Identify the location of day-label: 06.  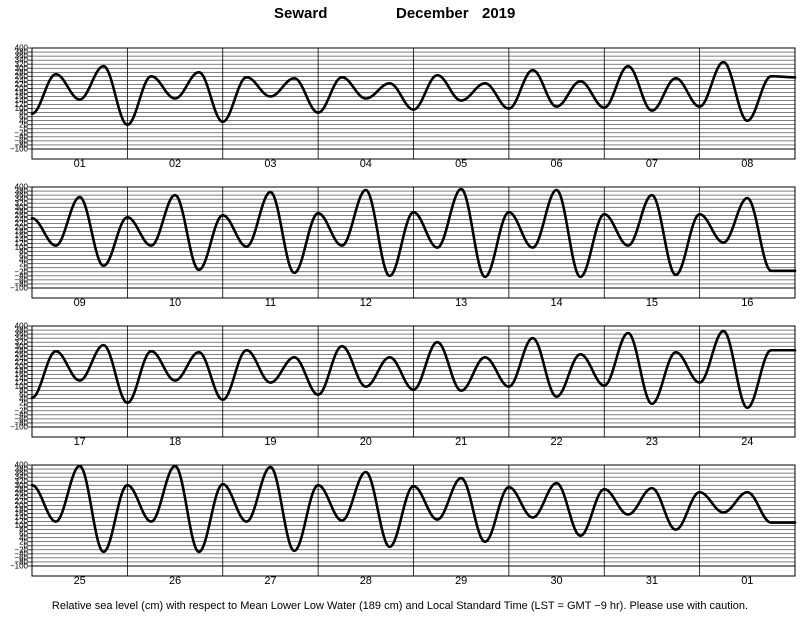
(556, 164).